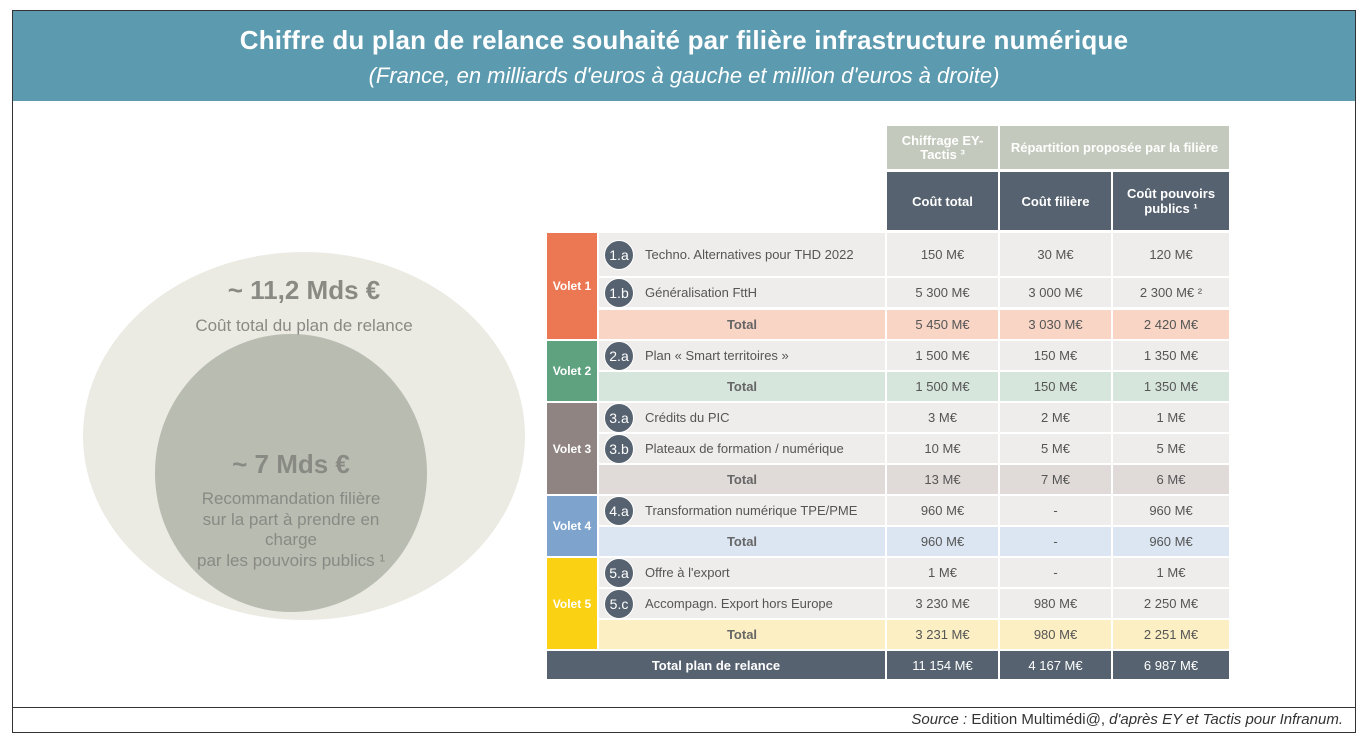 The width and height of the screenshot is (1368, 738). I want to click on item-code-badge: 2.a, so click(619, 355).